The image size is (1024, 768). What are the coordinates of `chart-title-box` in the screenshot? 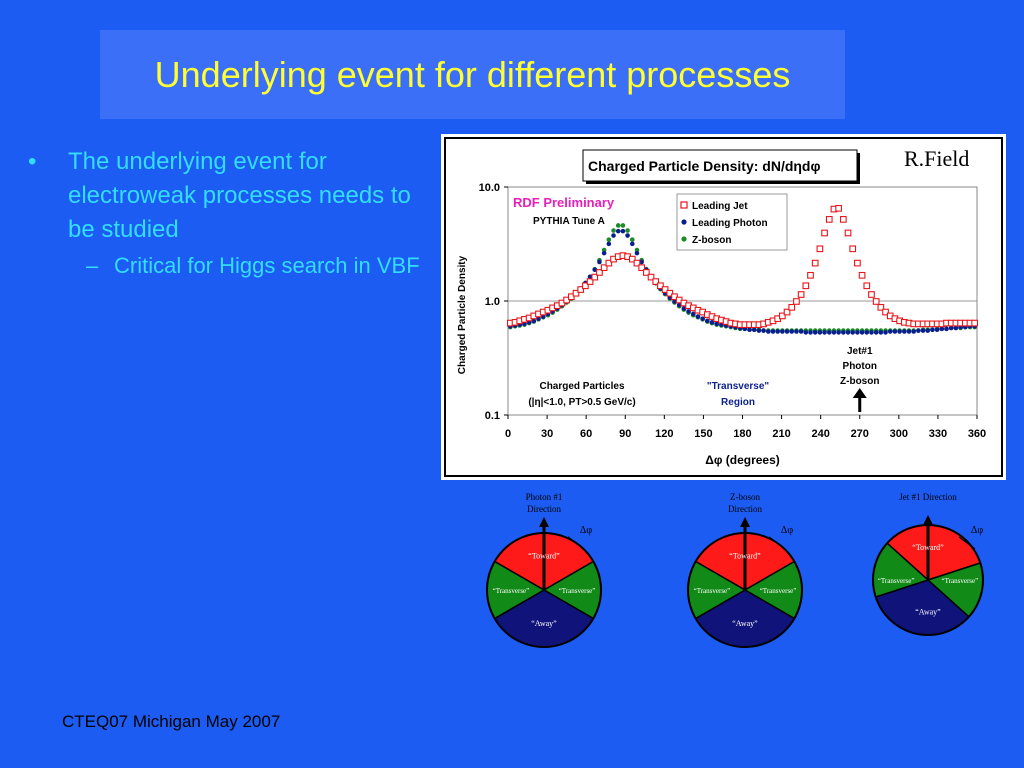 It's located at (720, 165).